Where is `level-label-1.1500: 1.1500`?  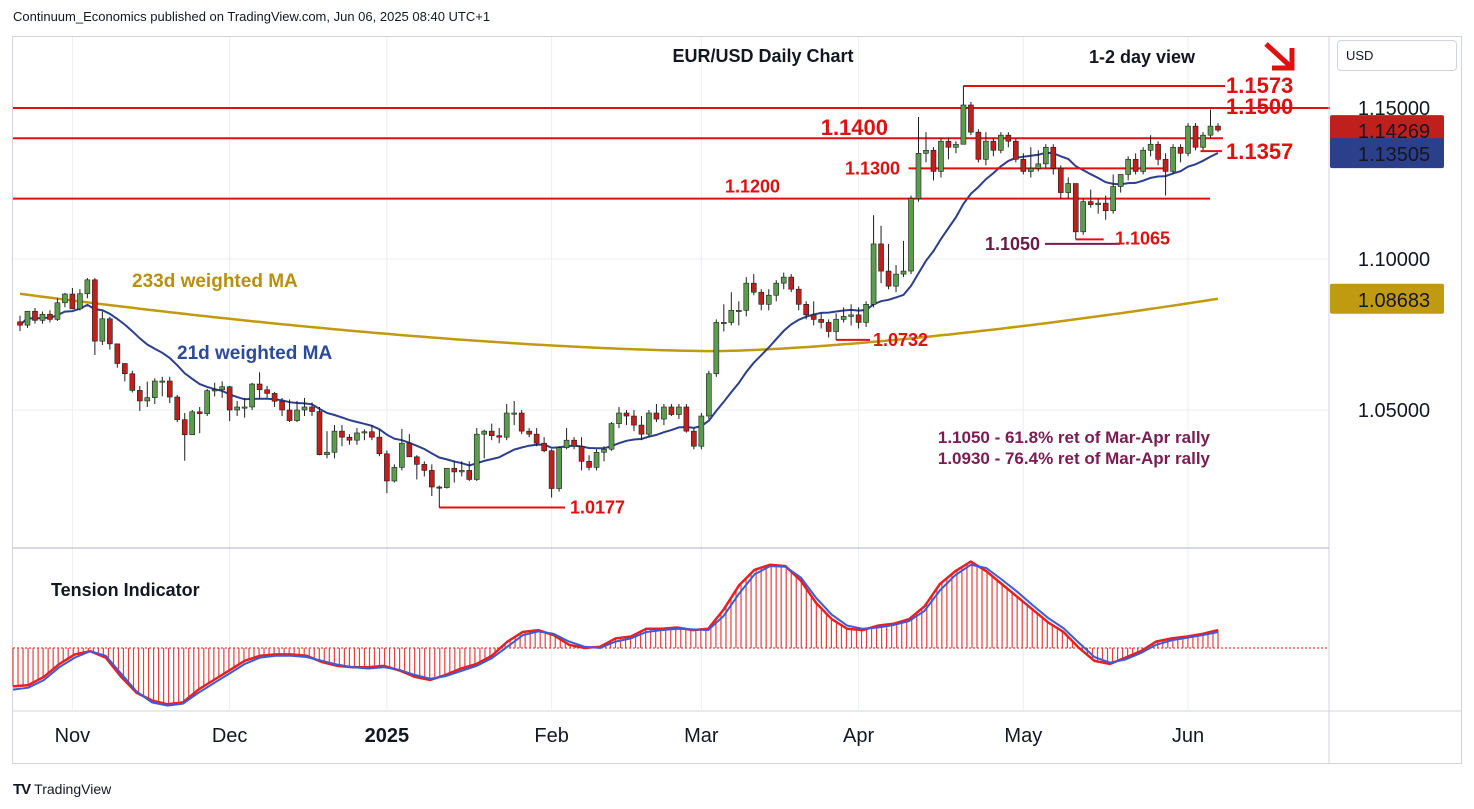
level-label-1.1500: 1.1500 is located at coordinates (1259, 106).